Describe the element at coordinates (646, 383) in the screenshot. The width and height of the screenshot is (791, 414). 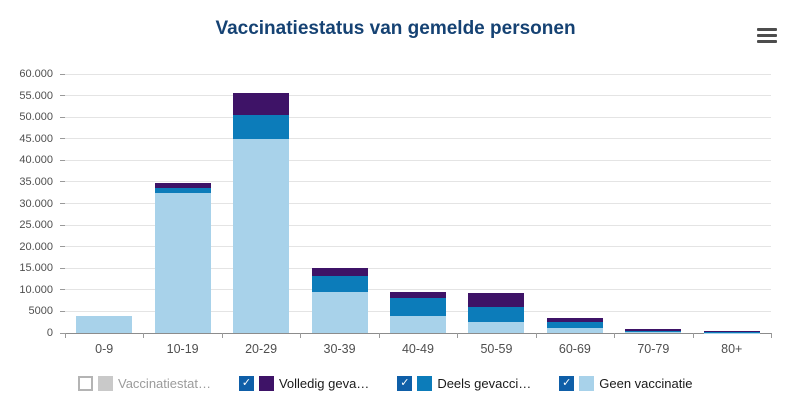
I see `legend-label: Geen vaccinatie` at that location.